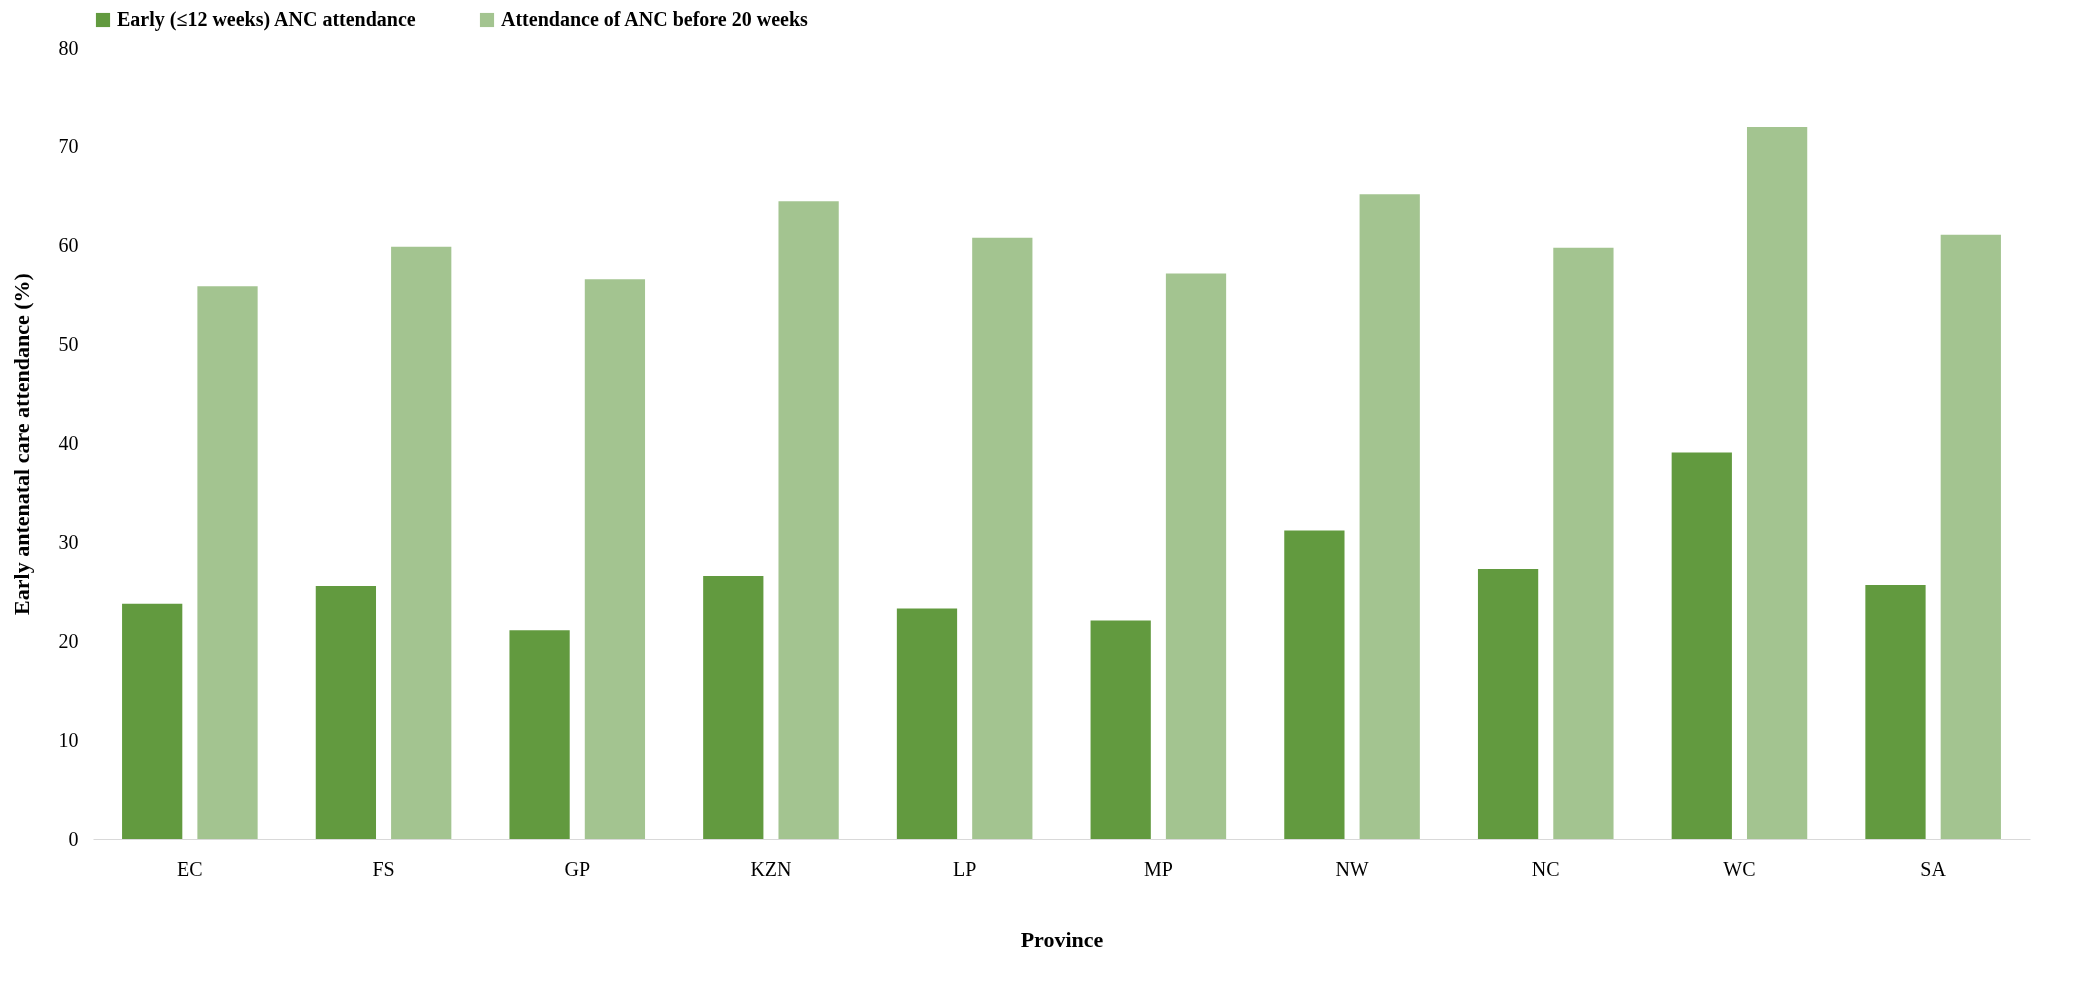  What do you see at coordinates (68, 443) in the screenshot?
I see `y-tick-label: 40` at bounding box center [68, 443].